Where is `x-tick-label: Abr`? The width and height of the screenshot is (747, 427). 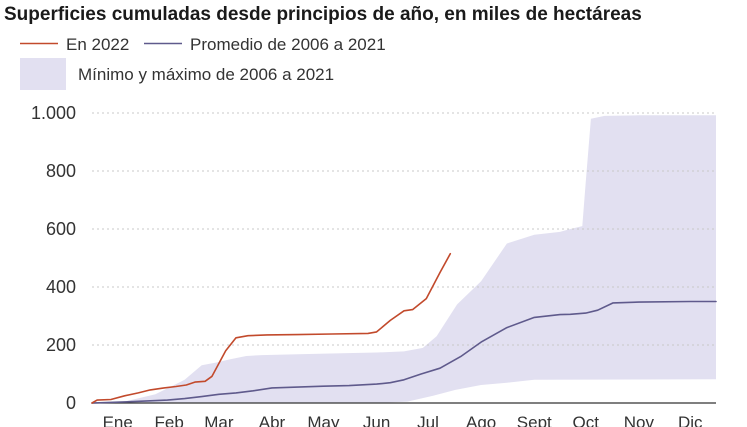 x-tick-label: Abr is located at coordinates (272, 420).